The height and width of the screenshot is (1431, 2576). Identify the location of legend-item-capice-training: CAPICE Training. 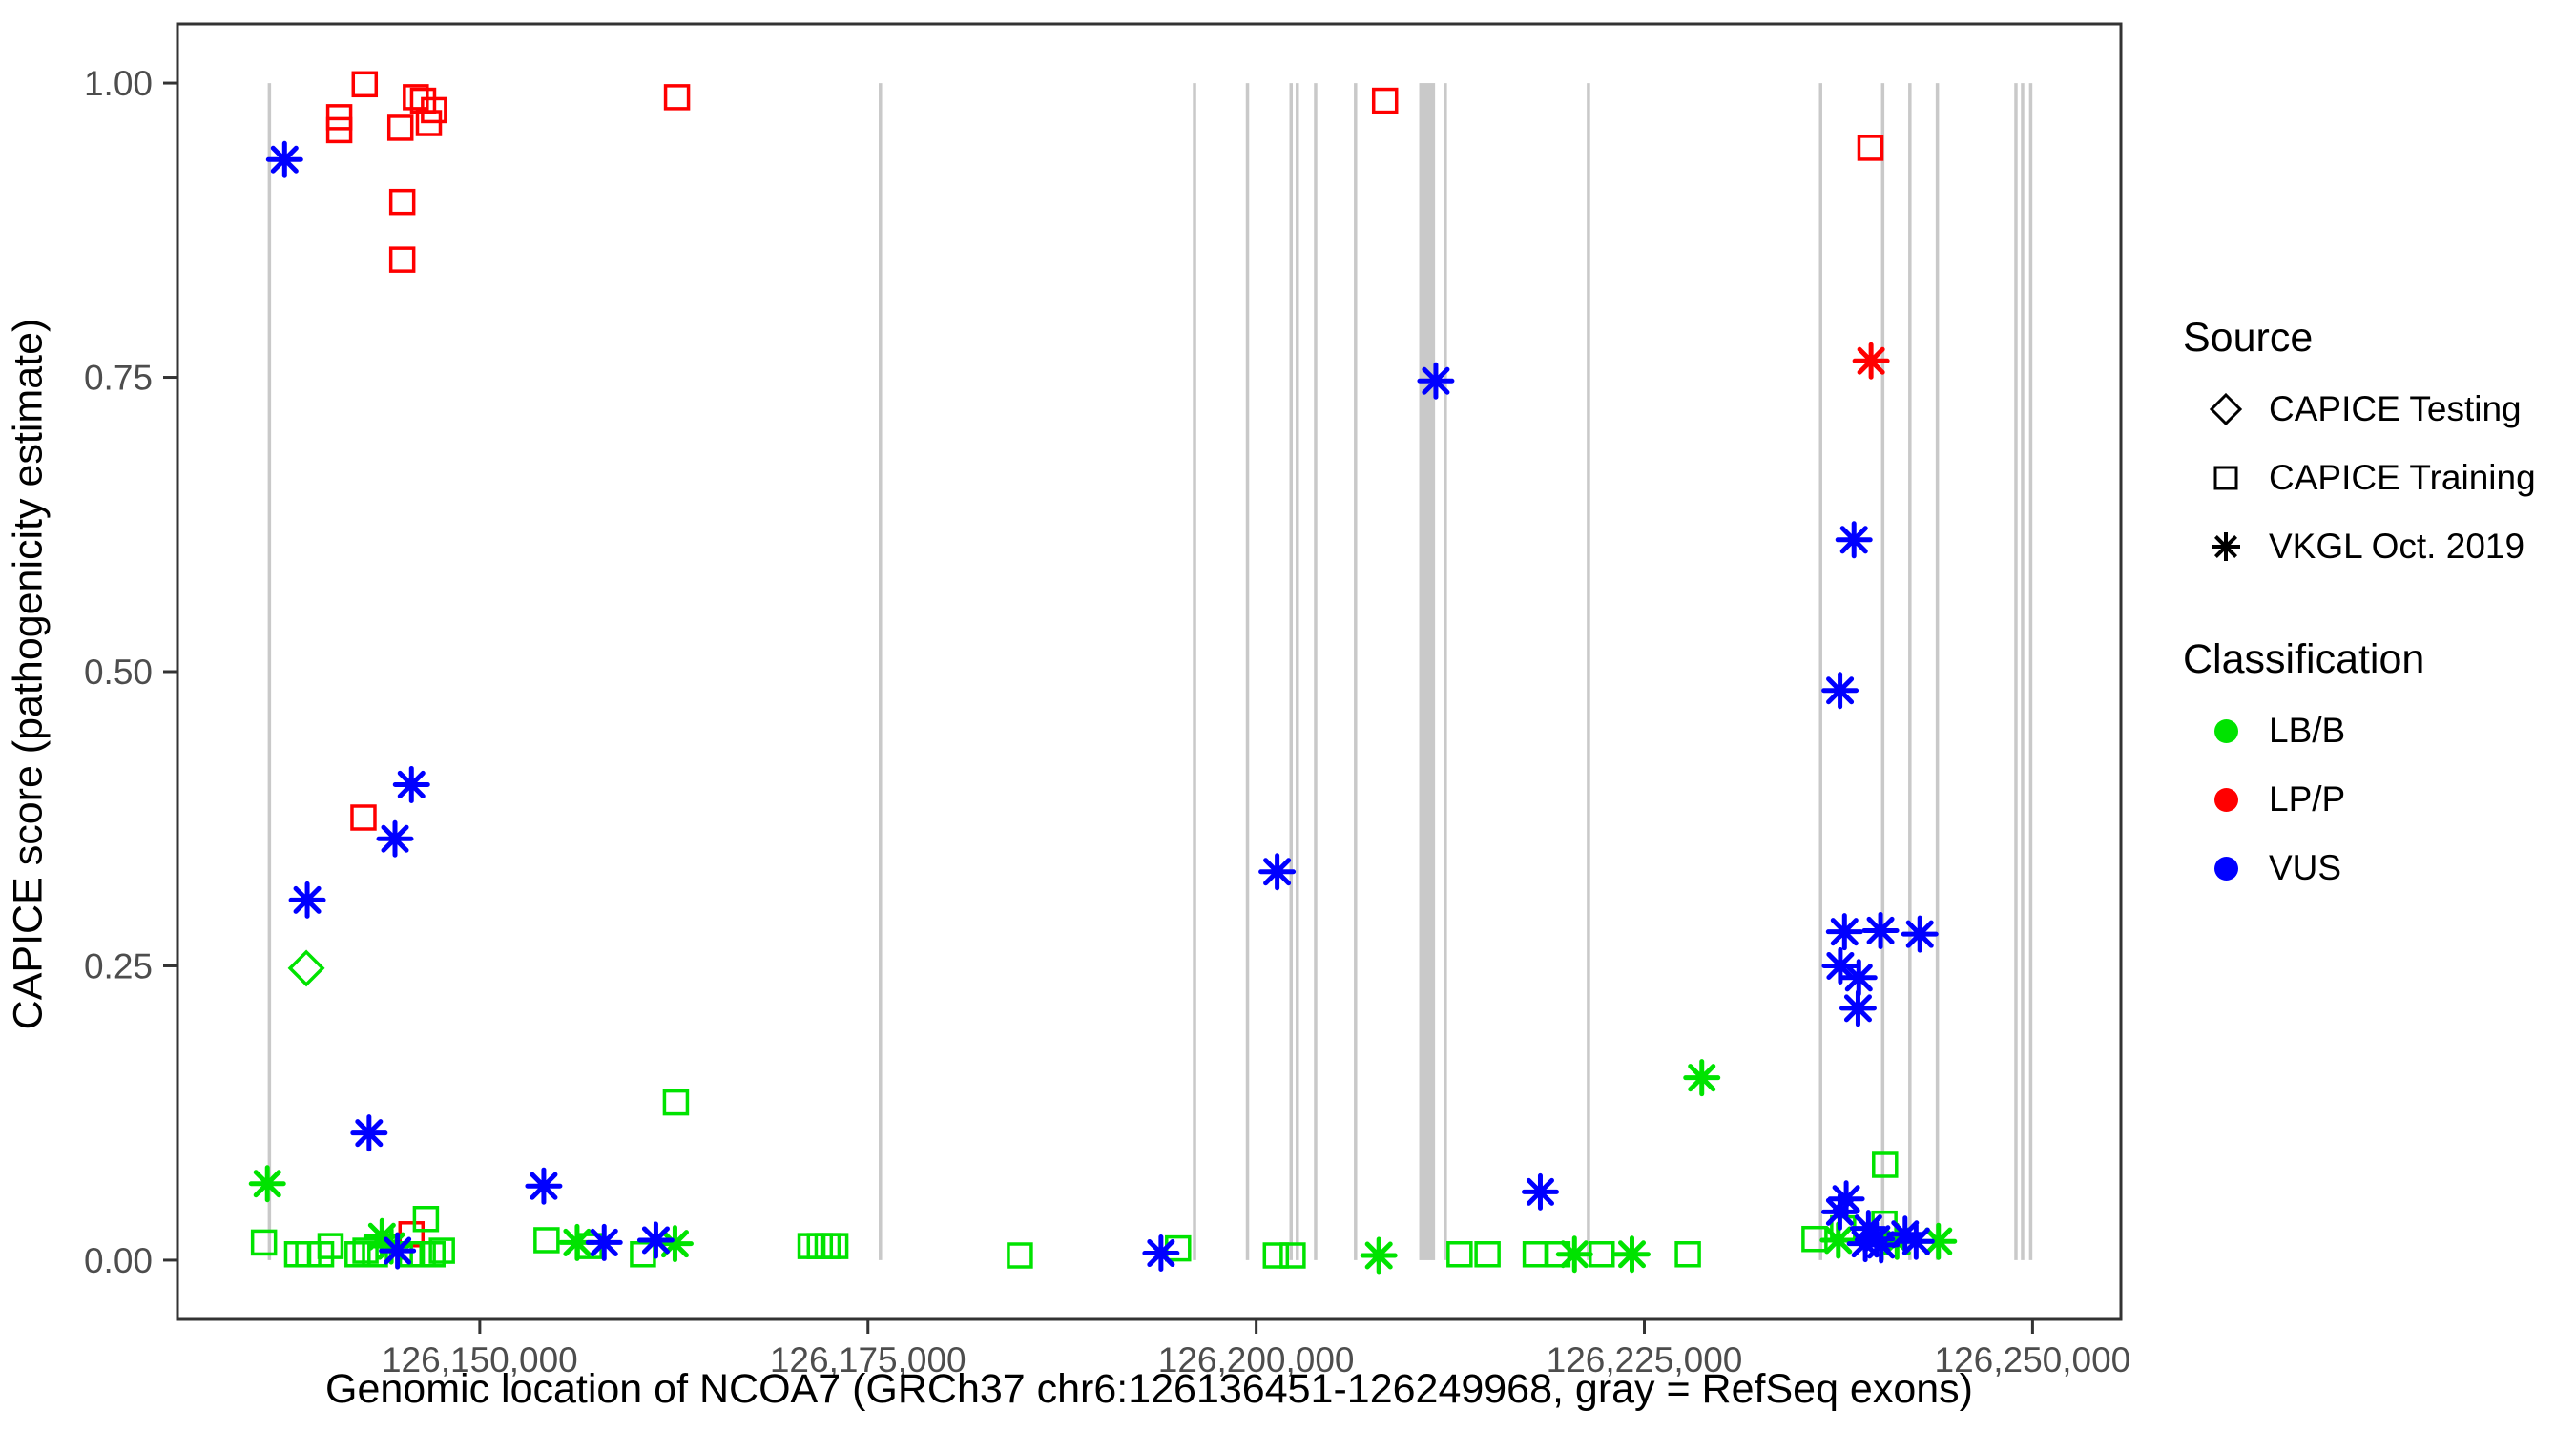
(2374, 478).